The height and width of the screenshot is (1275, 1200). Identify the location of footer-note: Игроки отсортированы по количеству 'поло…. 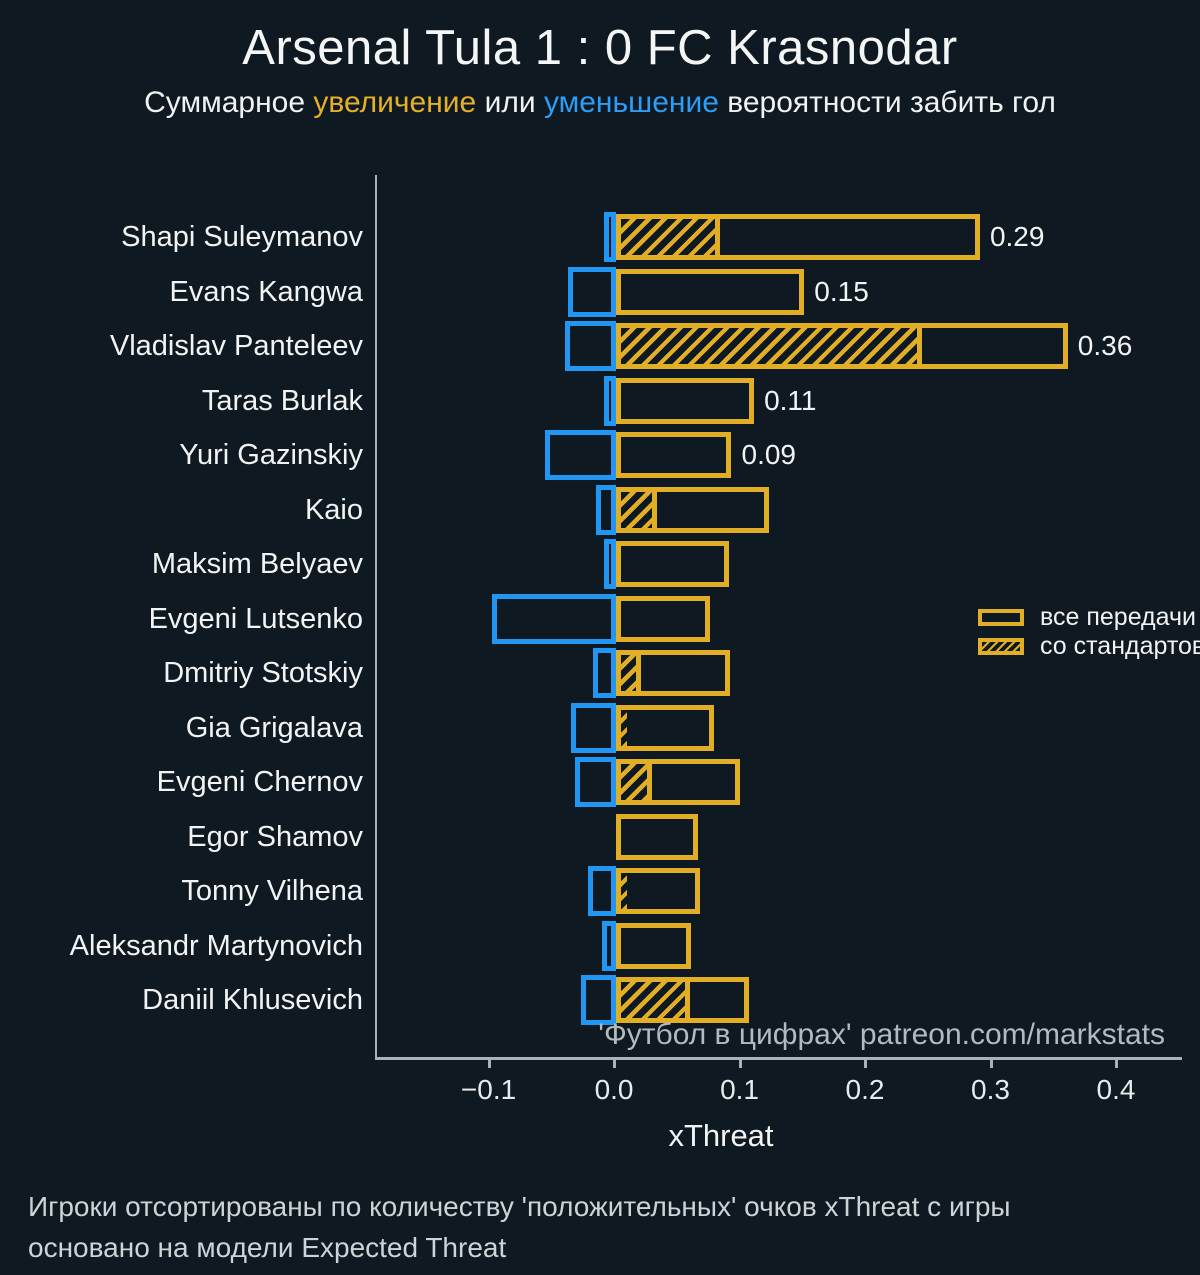
(519, 1227).